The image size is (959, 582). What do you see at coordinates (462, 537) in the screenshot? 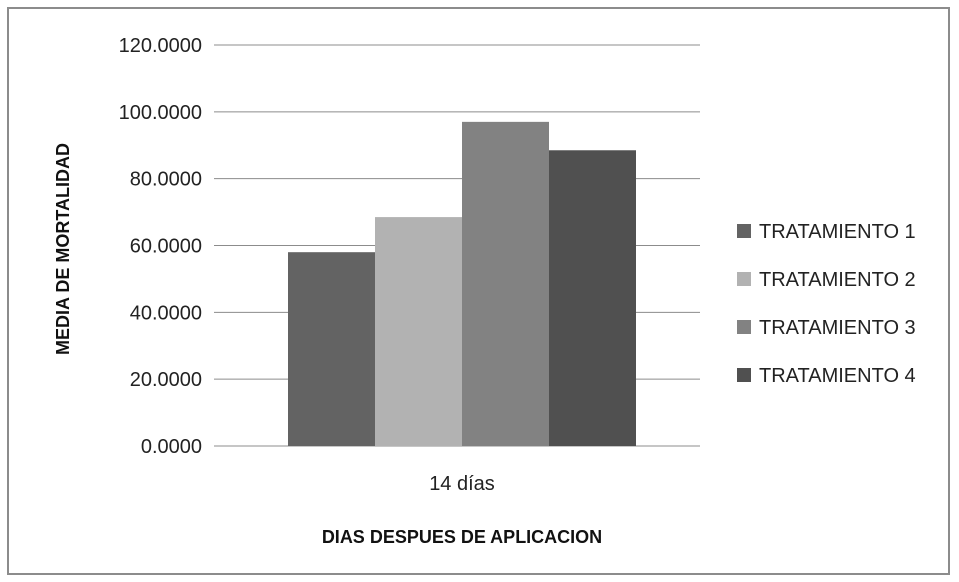
I see `x-axis-title: DIAS DESPUES DE APLICACION` at bounding box center [462, 537].